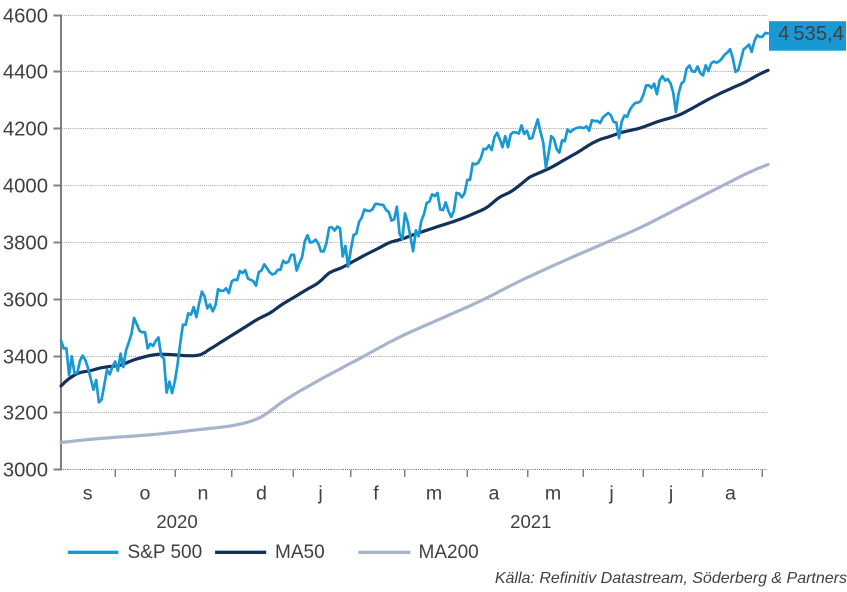 This screenshot has height=592, width=847. I want to click on svg-text: d, so click(261, 493).